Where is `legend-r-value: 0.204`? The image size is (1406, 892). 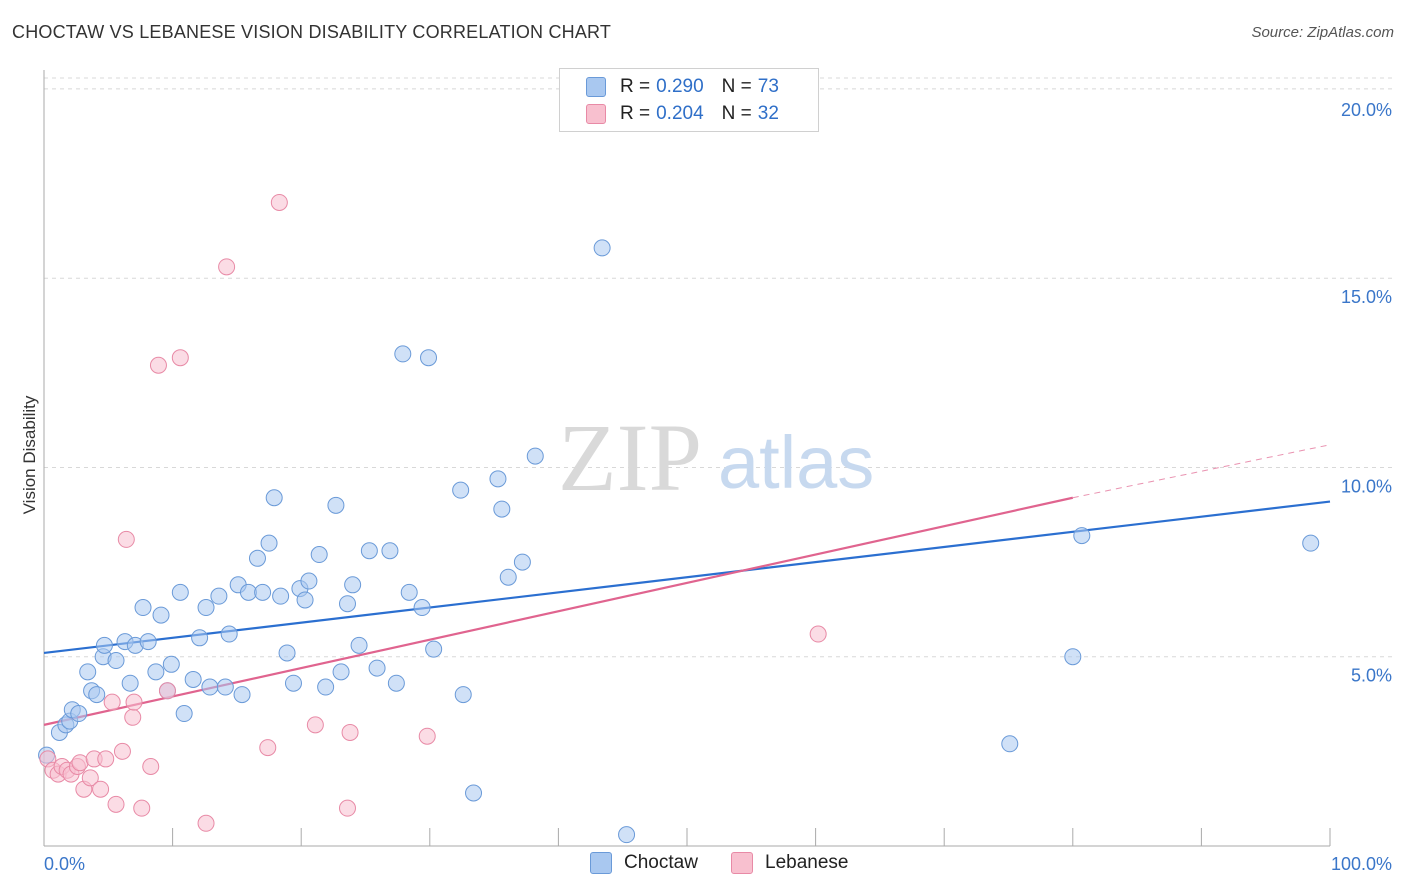 legend-r-value: 0.204 is located at coordinates (680, 113).